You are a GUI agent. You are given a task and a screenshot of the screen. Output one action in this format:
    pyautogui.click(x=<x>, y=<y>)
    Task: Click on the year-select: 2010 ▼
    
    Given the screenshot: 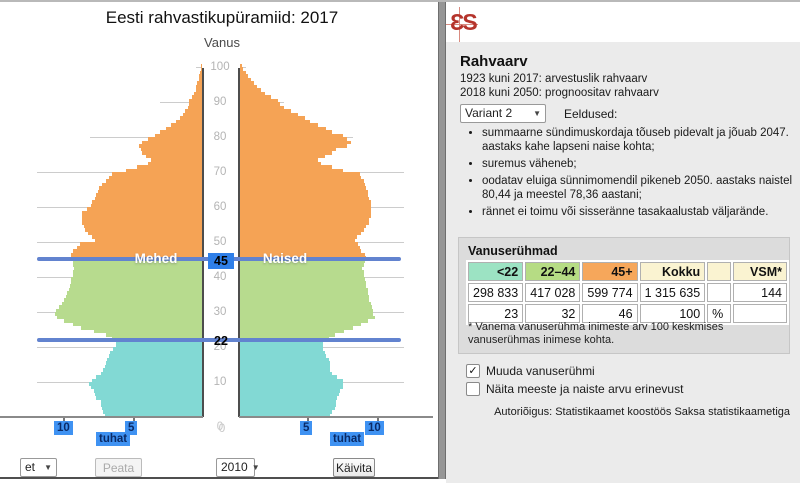 What is the action you would take?
    pyautogui.click(x=238, y=467)
    